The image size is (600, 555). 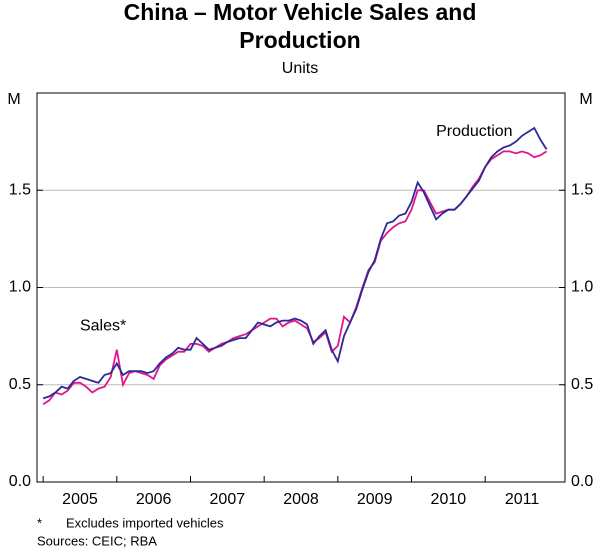 What do you see at coordinates (97, 540) in the screenshot?
I see `sources: Sources: CEIC; RBA` at bounding box center [97, 540].